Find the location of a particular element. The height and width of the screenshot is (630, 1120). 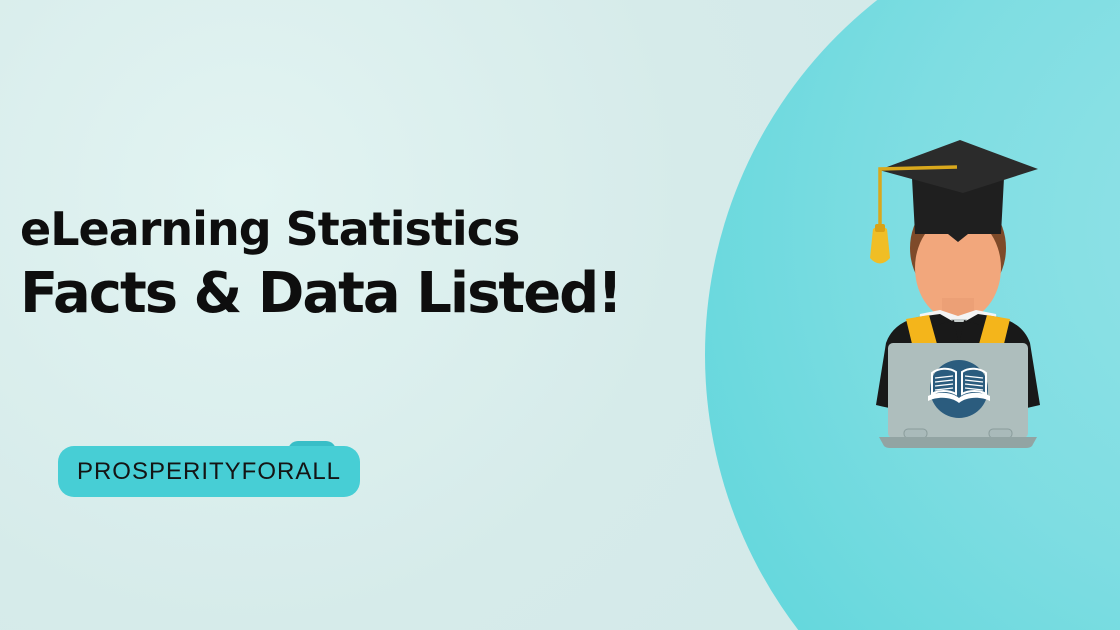

stole-right is located at coordinates (994, 331).